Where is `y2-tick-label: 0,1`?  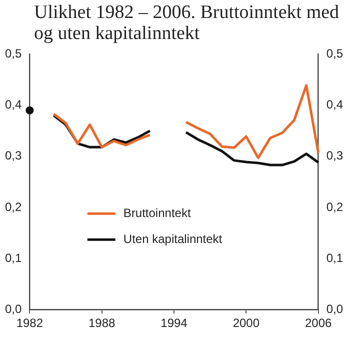
y2-tick-label: 0,1 is located at coordinates (335, 257).